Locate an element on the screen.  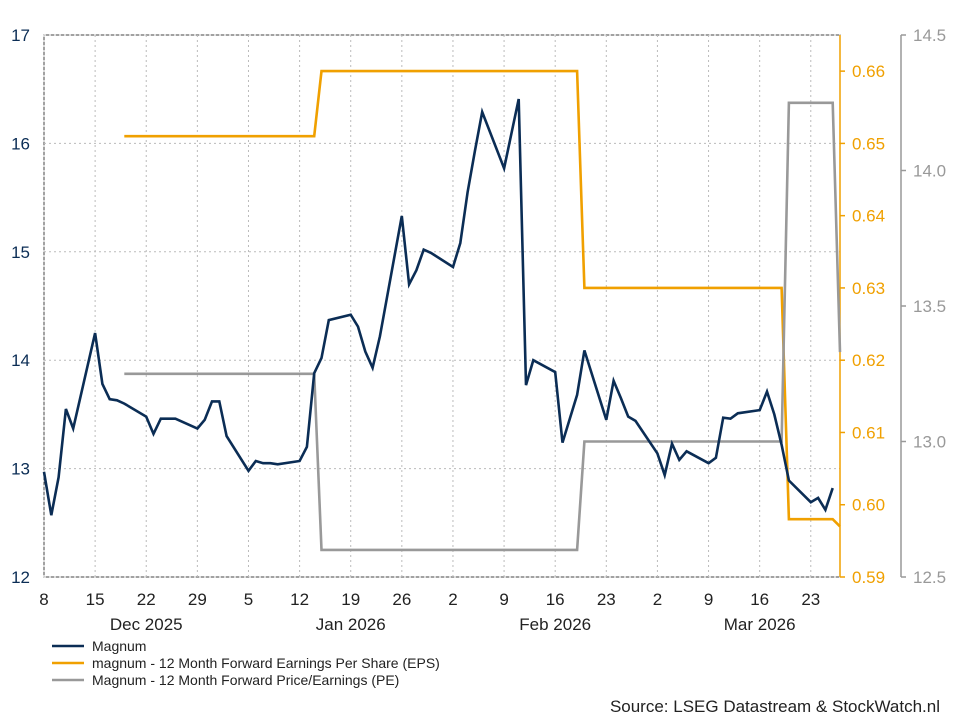
right-axis-eps-tick-label: 0.66 is located at coordinates (868, 71).